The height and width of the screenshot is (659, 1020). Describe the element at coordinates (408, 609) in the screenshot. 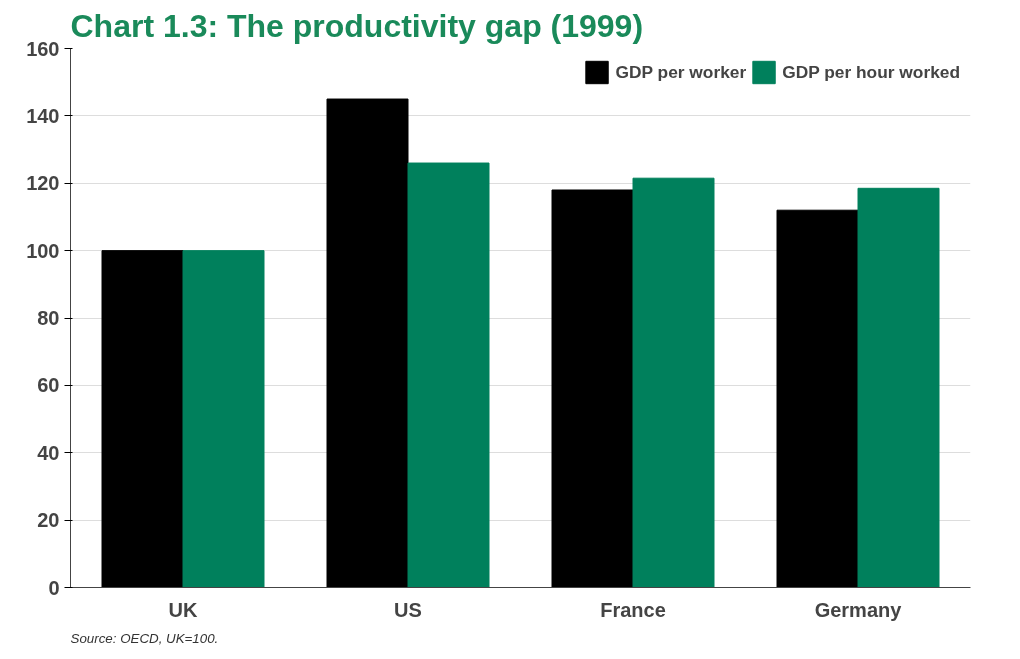

I see `x-tick-label: US` at that location.